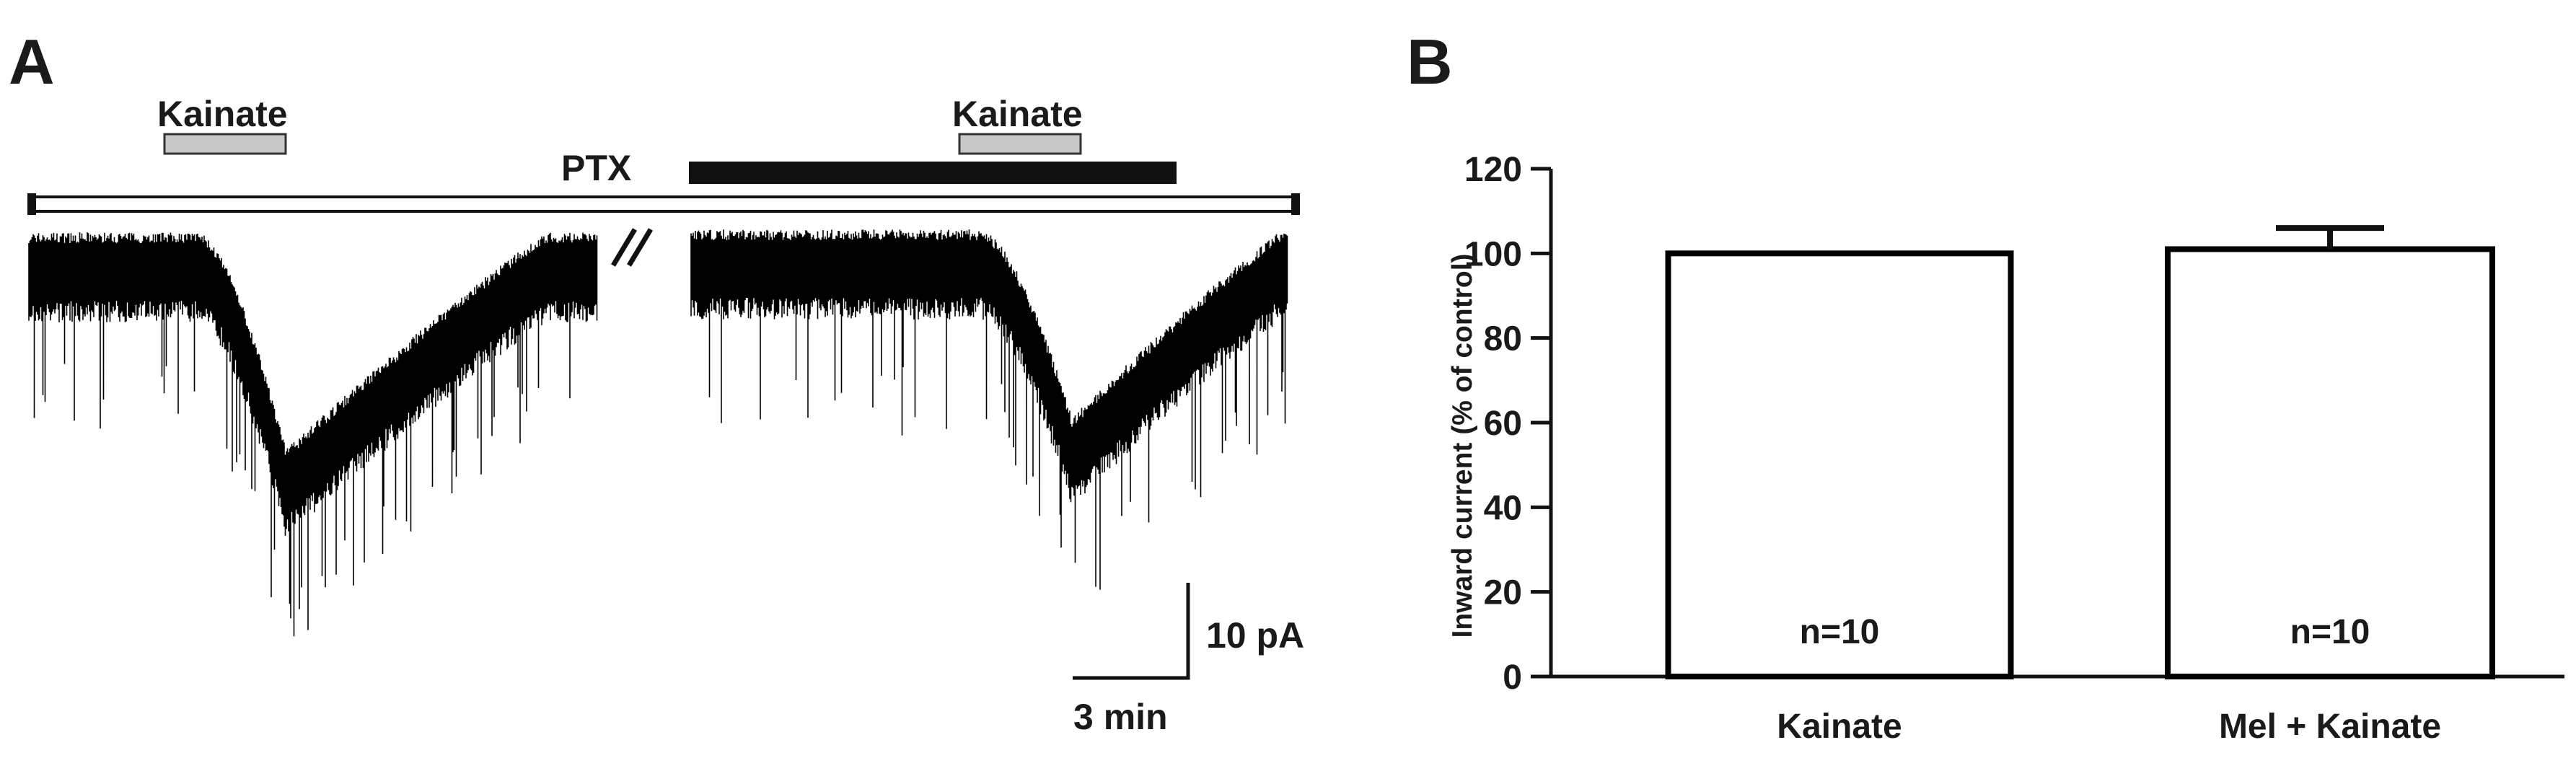 This screenshot has width=2576, height=771. What do you see at coordinates (596, 168) in the screenshot?
I see `ptx-label: PTX` at bounding box center [596, 168].